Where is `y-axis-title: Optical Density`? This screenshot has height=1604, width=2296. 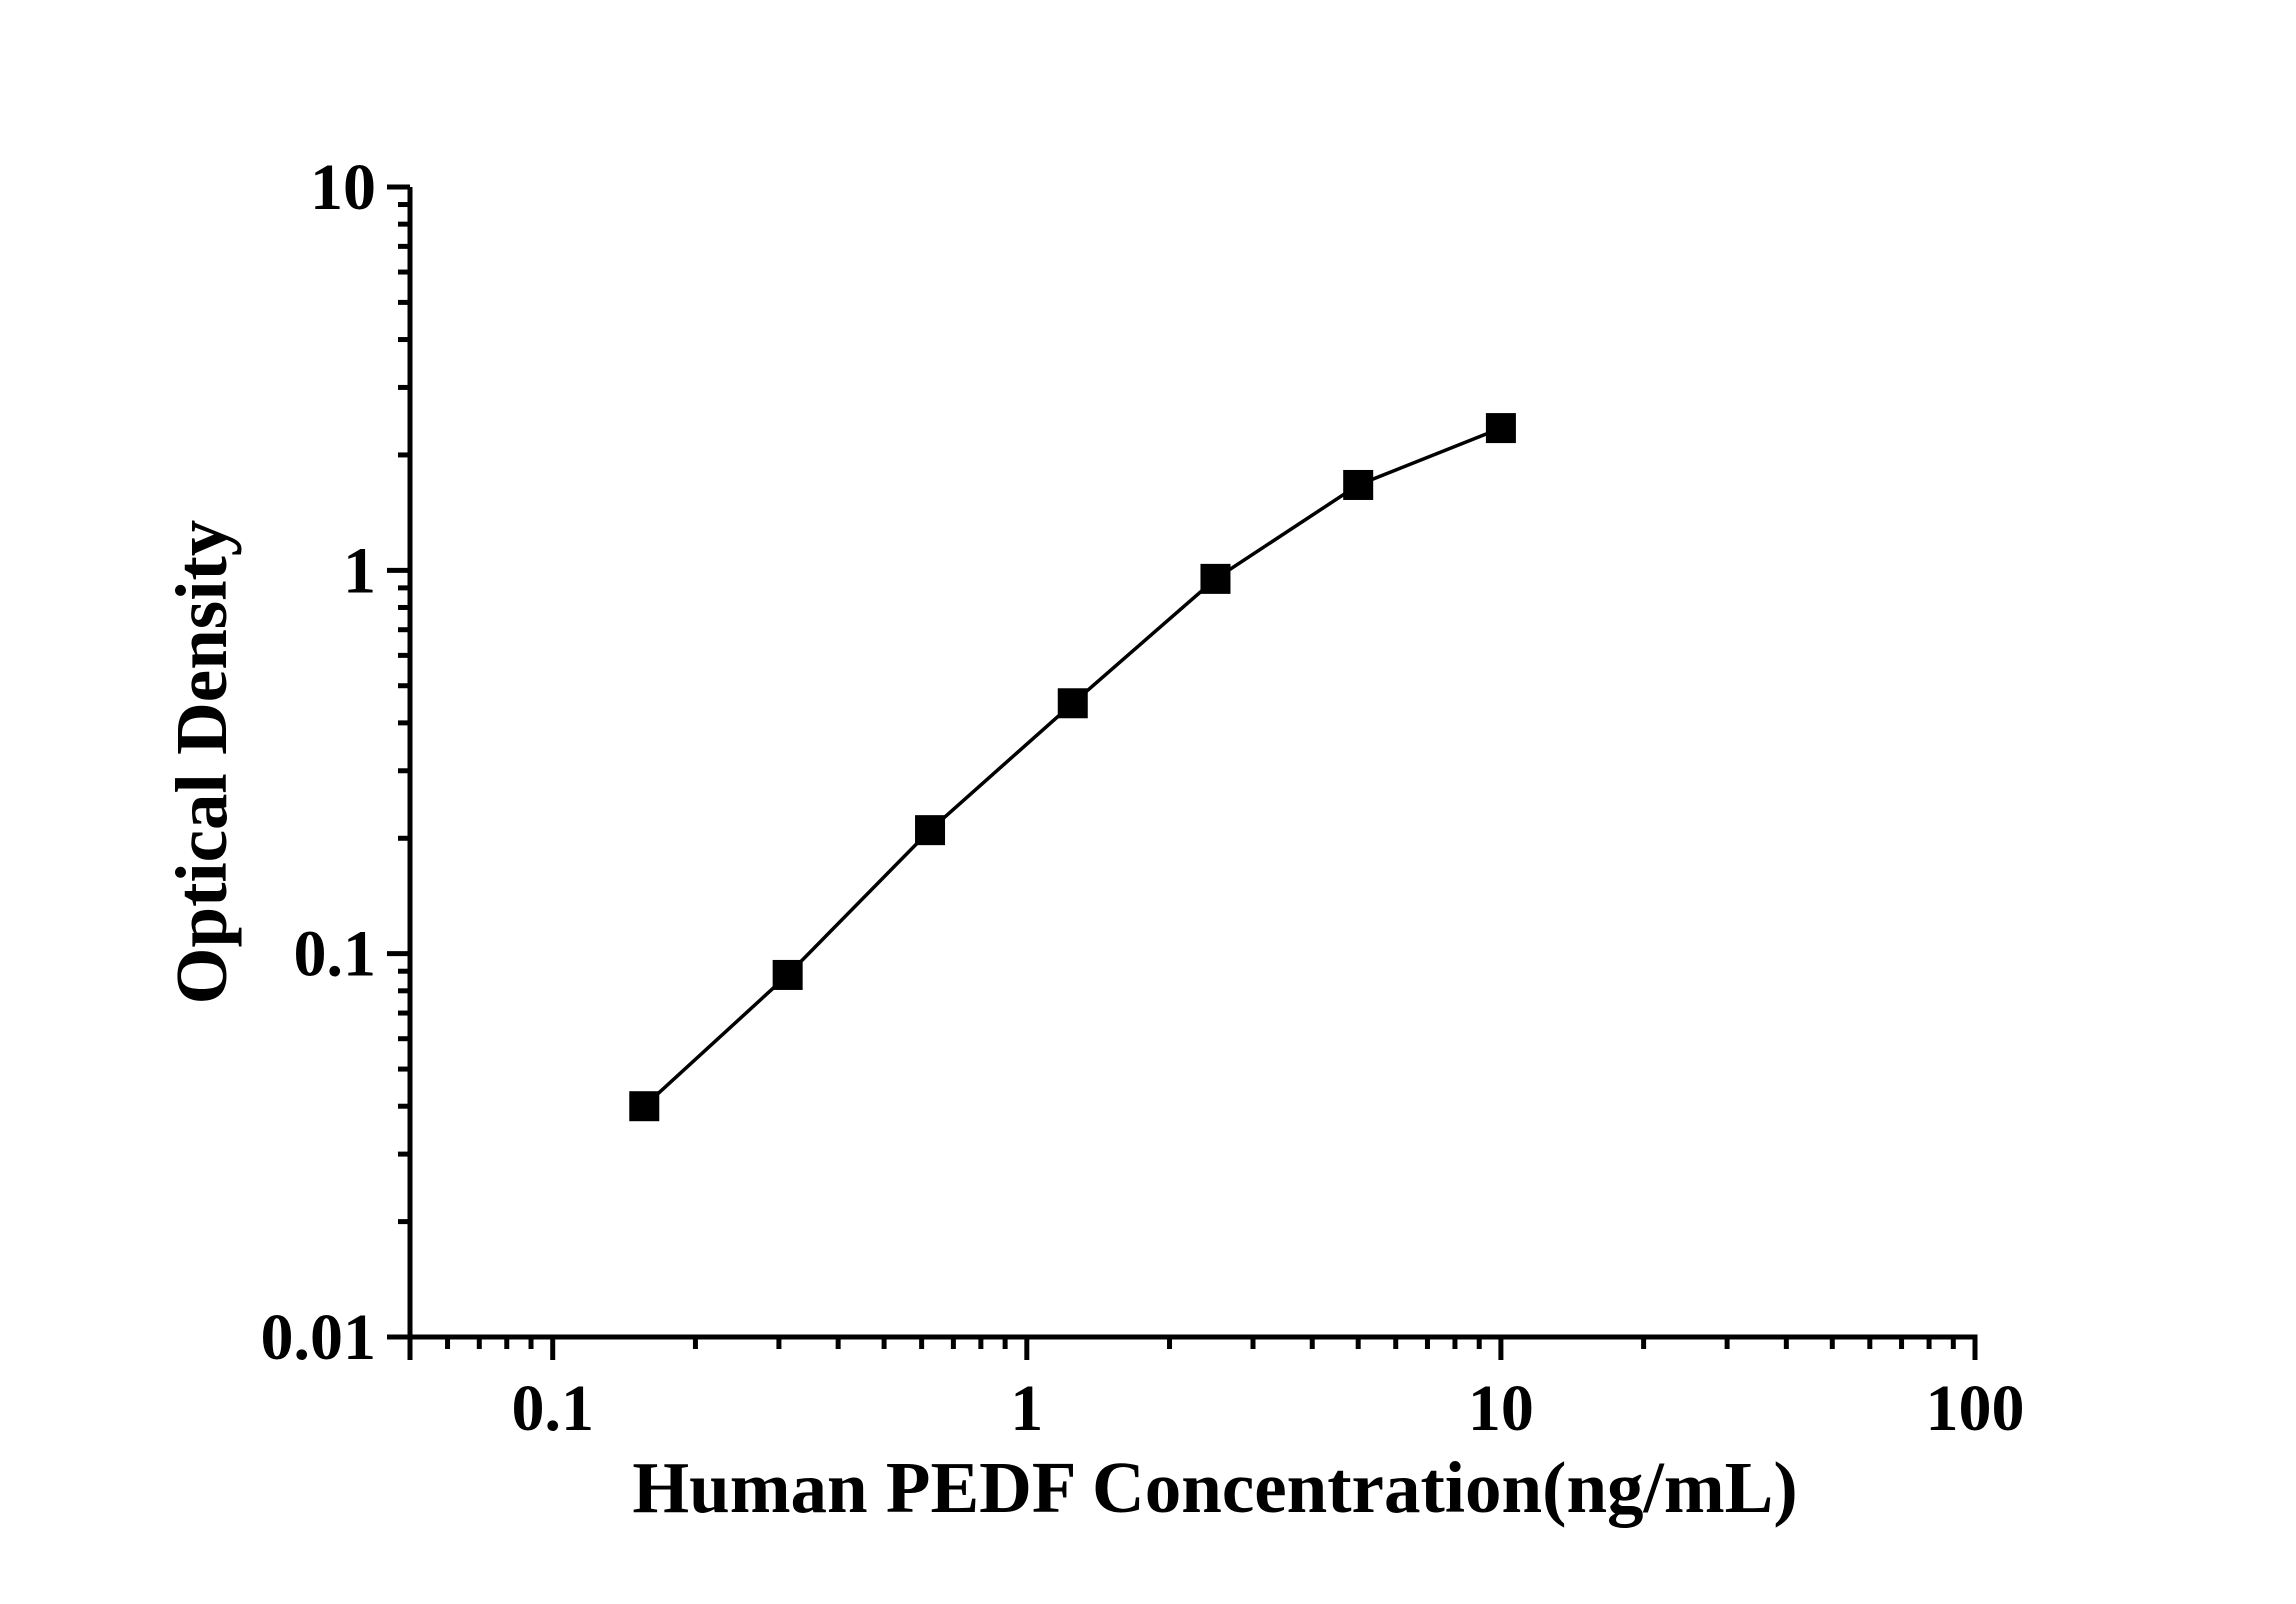 y-axis-title: Optical Density is located at coordinates (201, 762).